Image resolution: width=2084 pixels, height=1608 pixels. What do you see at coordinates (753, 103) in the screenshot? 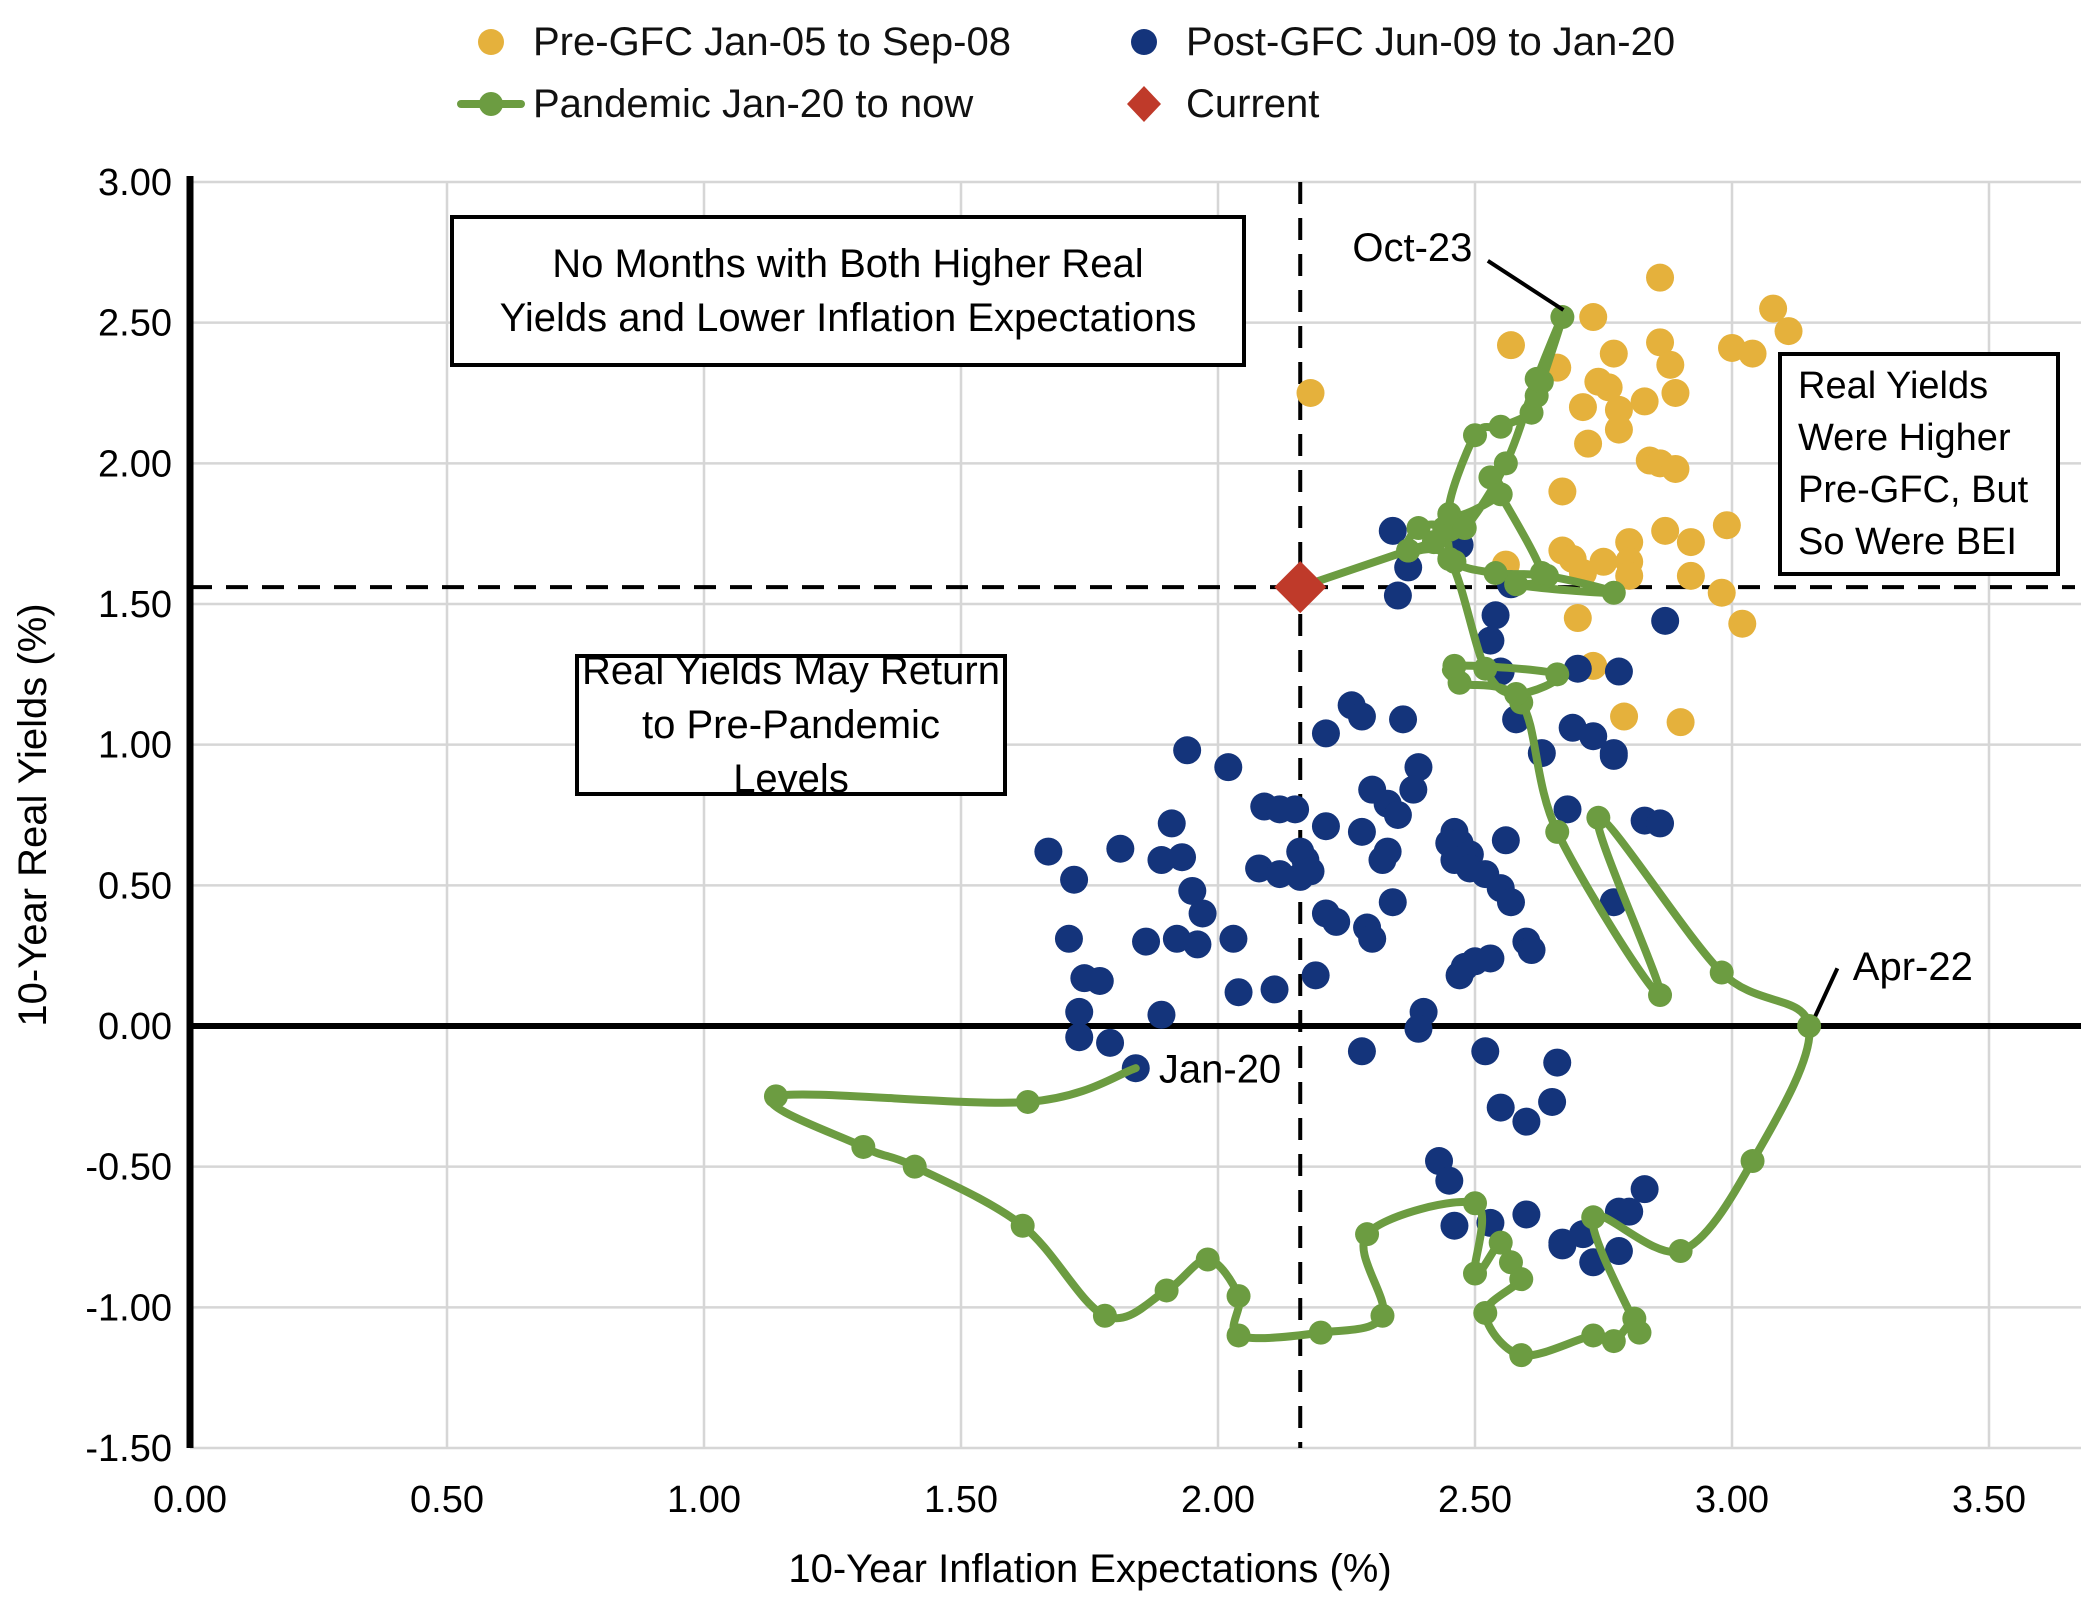
I see `legend-label: Pandemic Jan-20 to now` at bounding box center [753, 103].